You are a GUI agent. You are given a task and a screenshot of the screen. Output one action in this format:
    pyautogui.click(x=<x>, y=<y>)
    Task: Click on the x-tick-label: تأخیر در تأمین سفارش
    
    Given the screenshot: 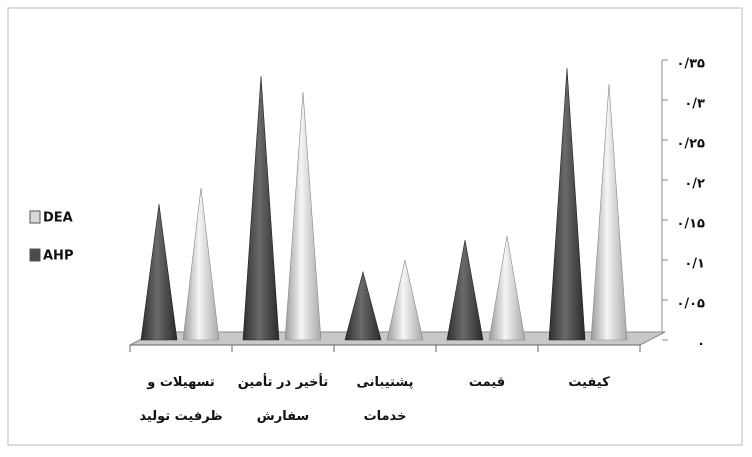 What is the action you would take?
    pyautogui.click(x=283, y=399)
    